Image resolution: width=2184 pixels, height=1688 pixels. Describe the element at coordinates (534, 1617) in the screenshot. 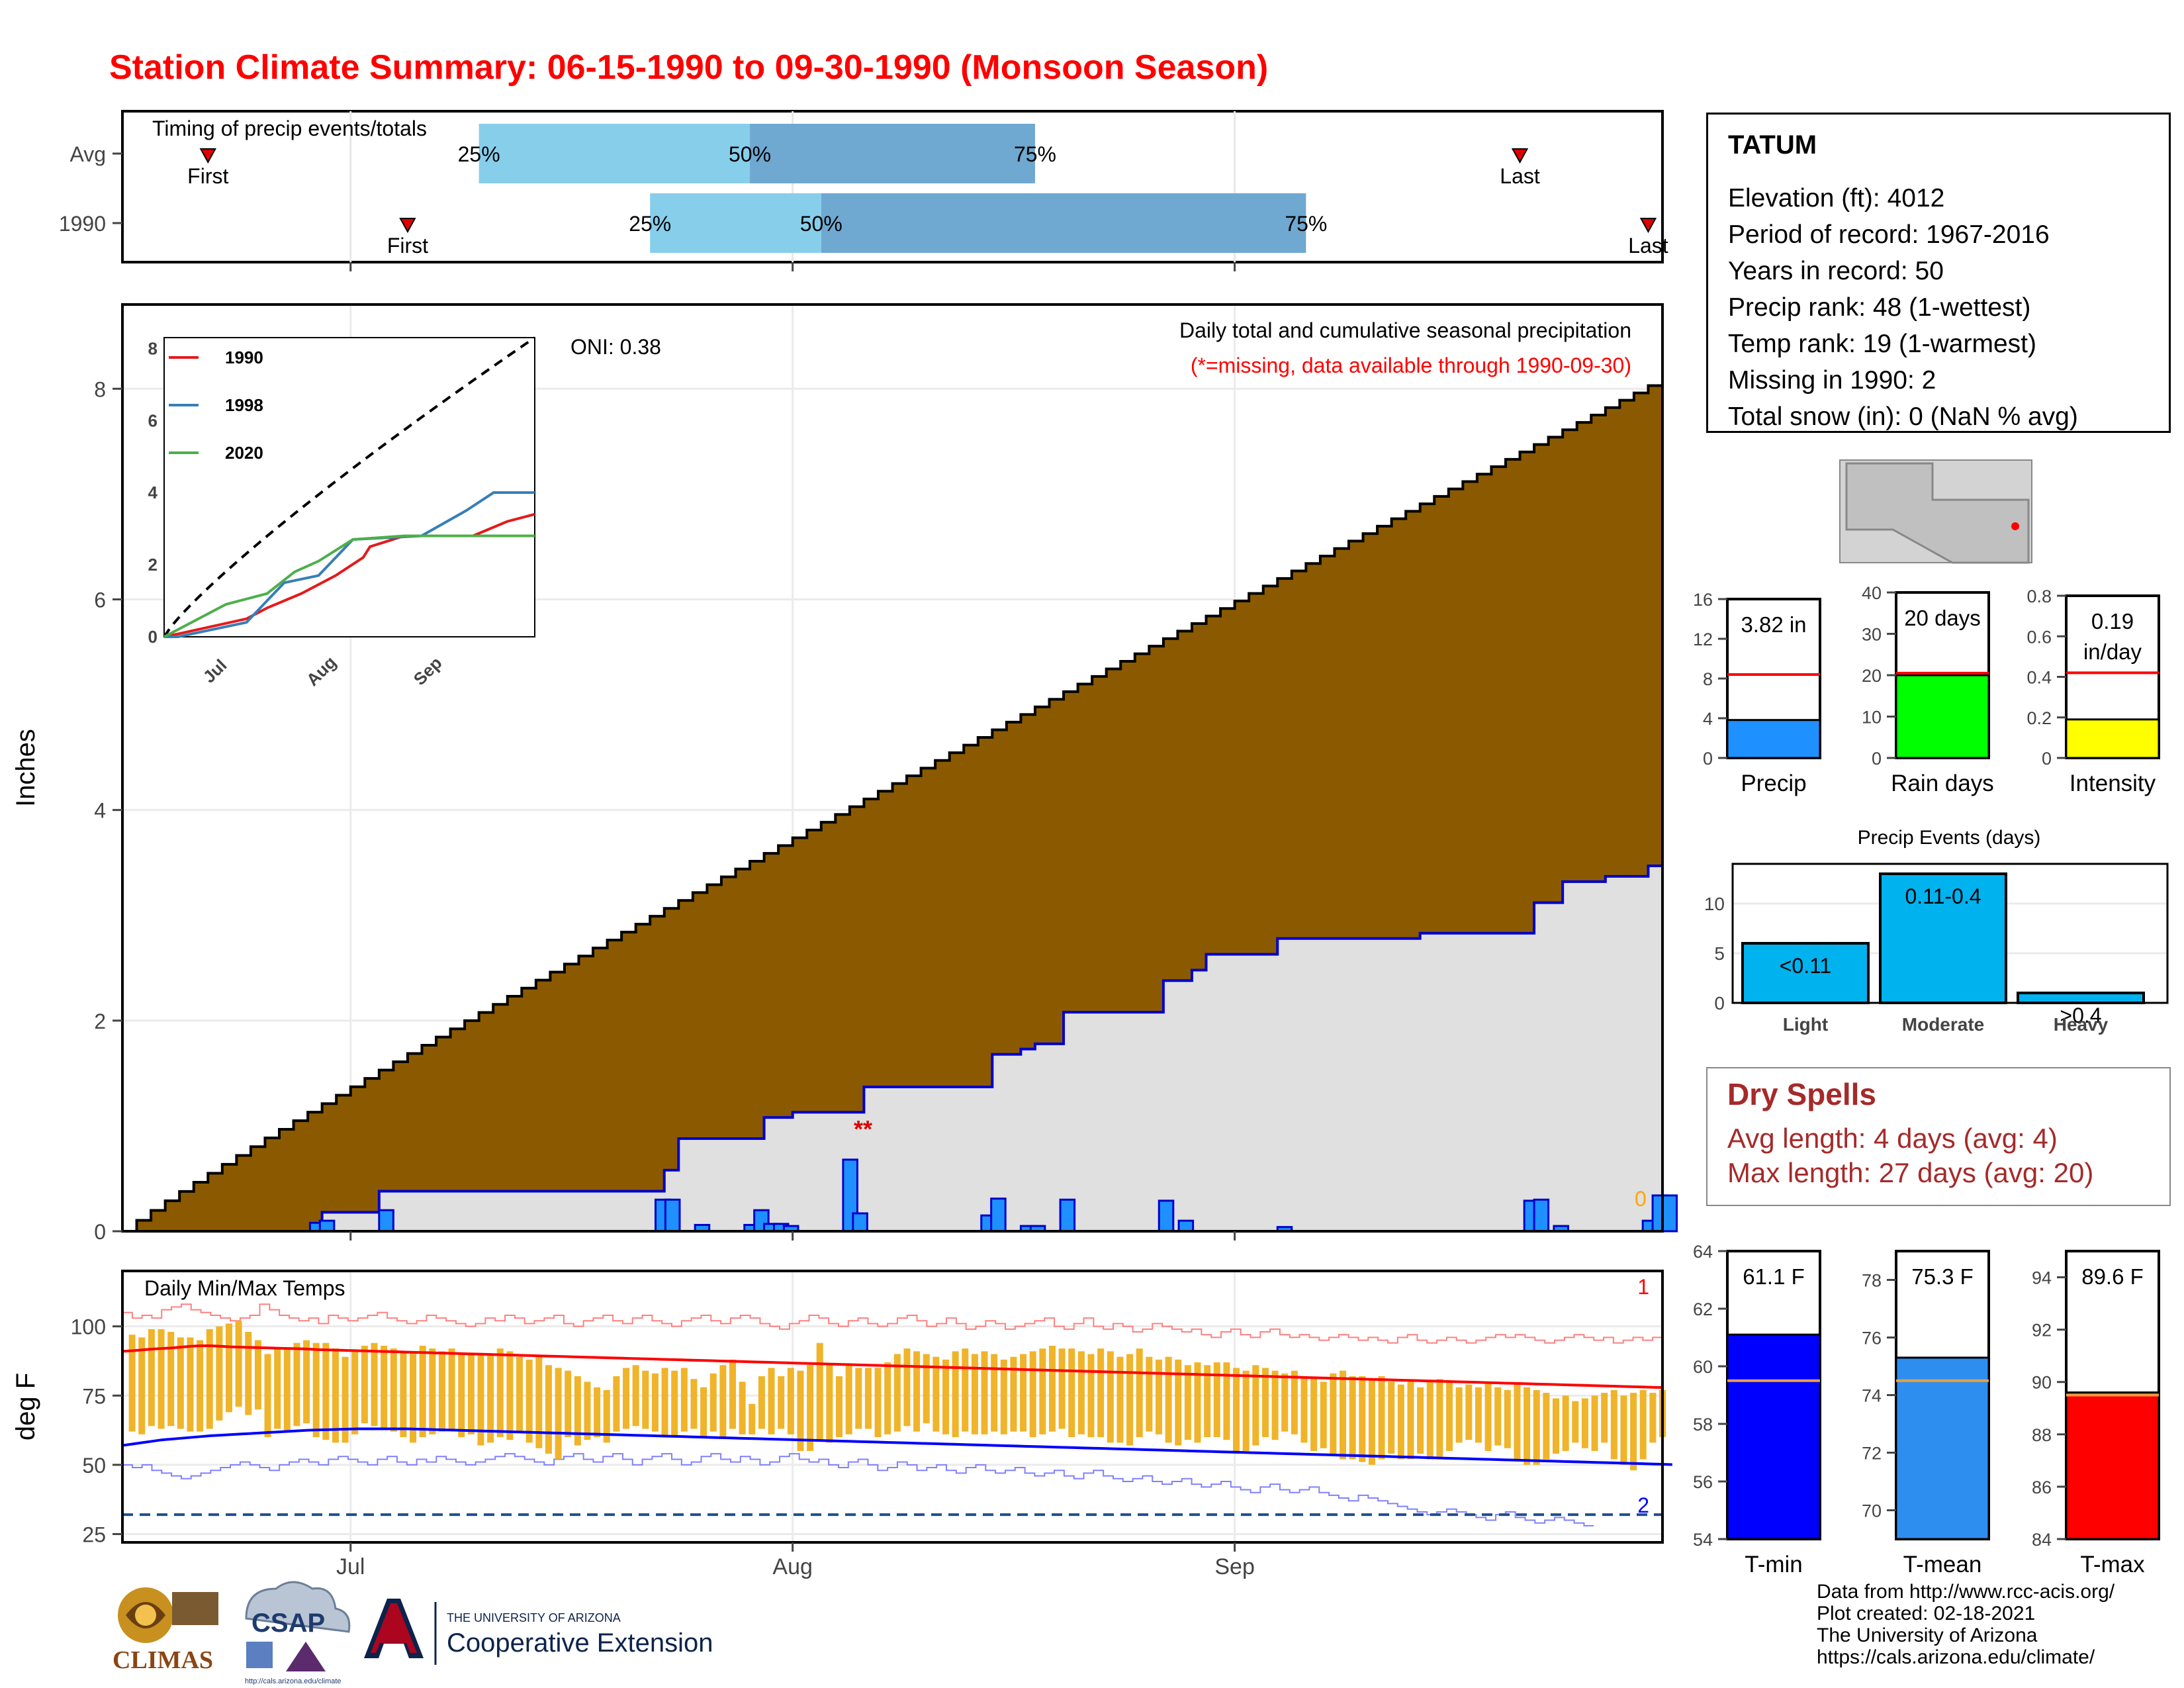

I see `ua-small-text: THE UNIVERSITY OF ARIZONA` at that location.